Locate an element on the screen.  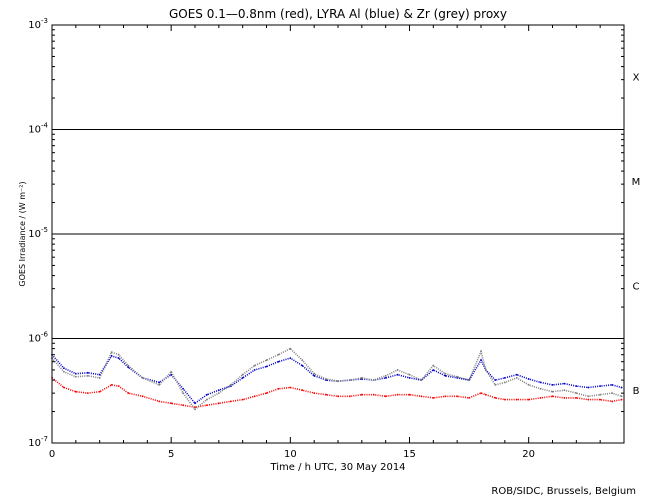
x-tick-label: 0 is located at coordinates (52, 454).